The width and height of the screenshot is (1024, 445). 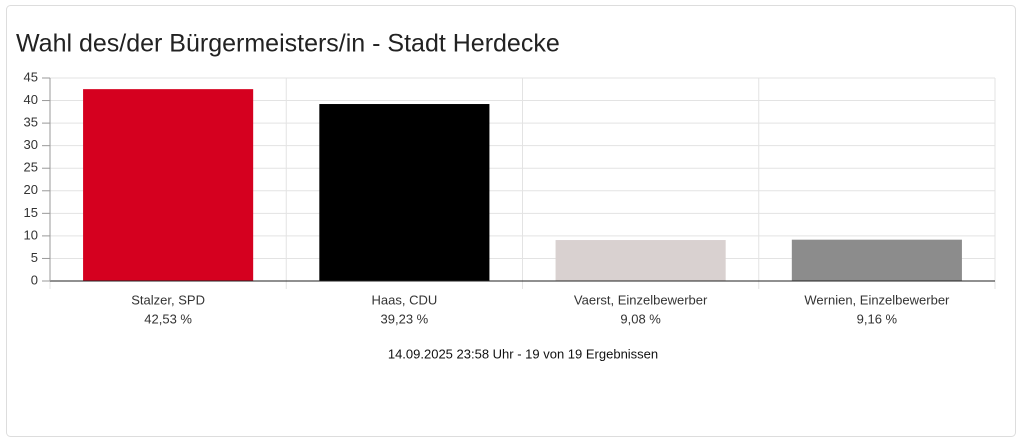 What do you see at coordinates (31, 122) in the screenshot?
I see `y-tick-label: 35` at bounding box center [31, 122].